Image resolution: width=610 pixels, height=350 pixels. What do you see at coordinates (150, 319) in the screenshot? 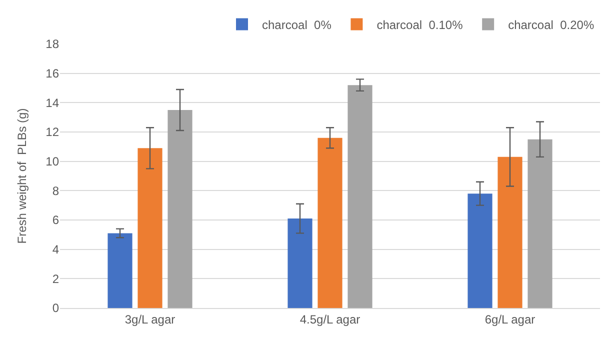
I see `x-tick-label: 3g/L agar` at bounding box center [150, 319].